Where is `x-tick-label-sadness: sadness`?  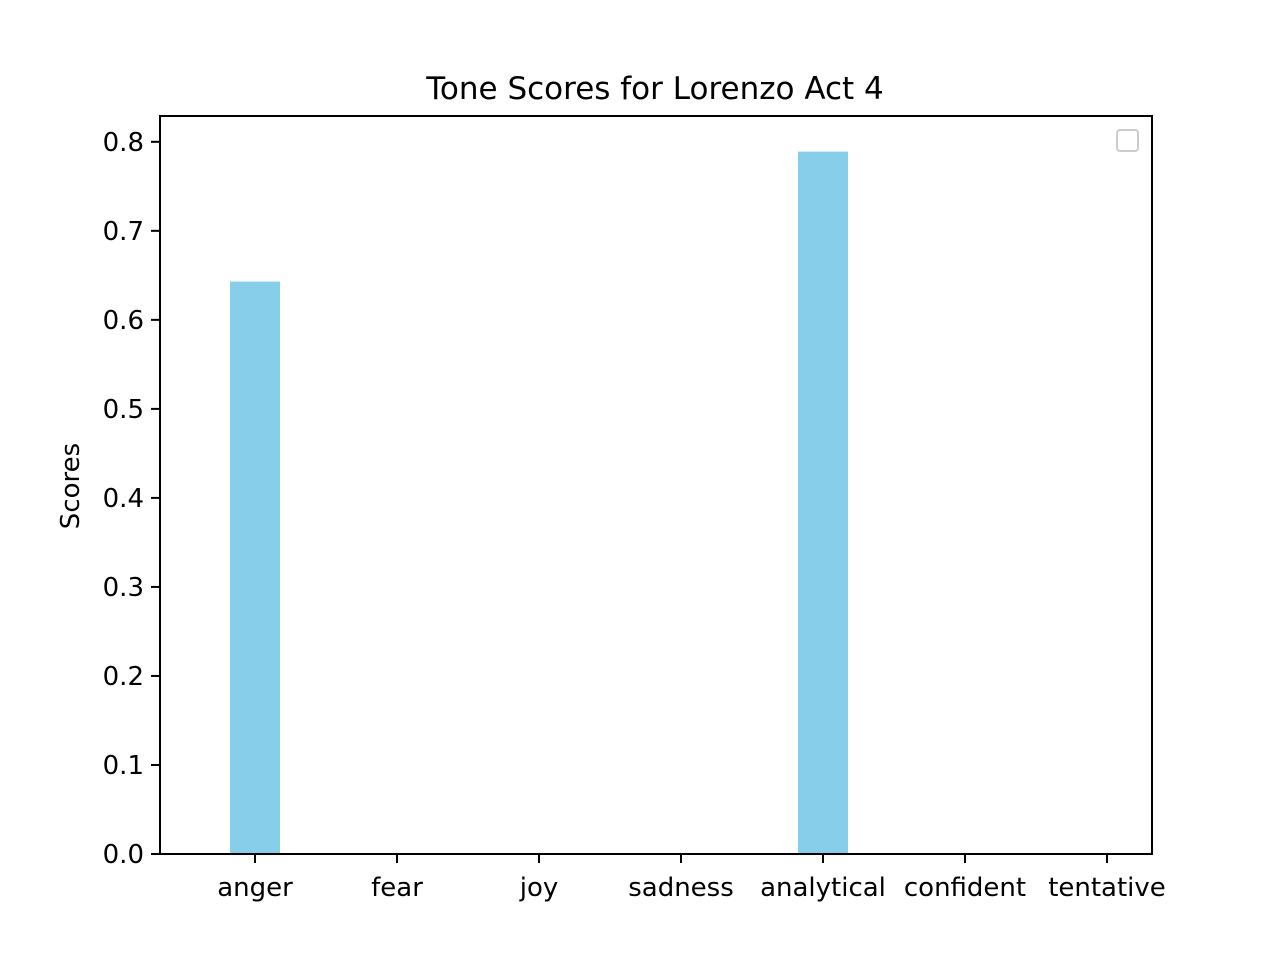 x-tick-label-sadness: sadness is located at coordinates (681, 888).